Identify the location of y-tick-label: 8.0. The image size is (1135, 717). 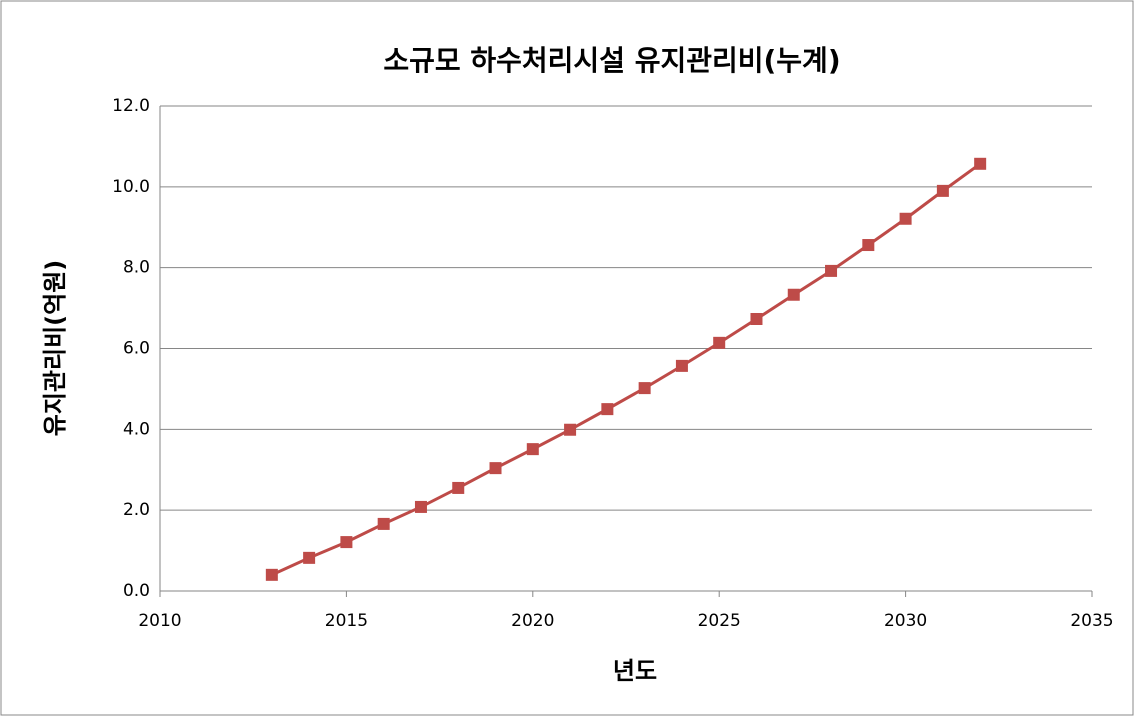
(136, 268).